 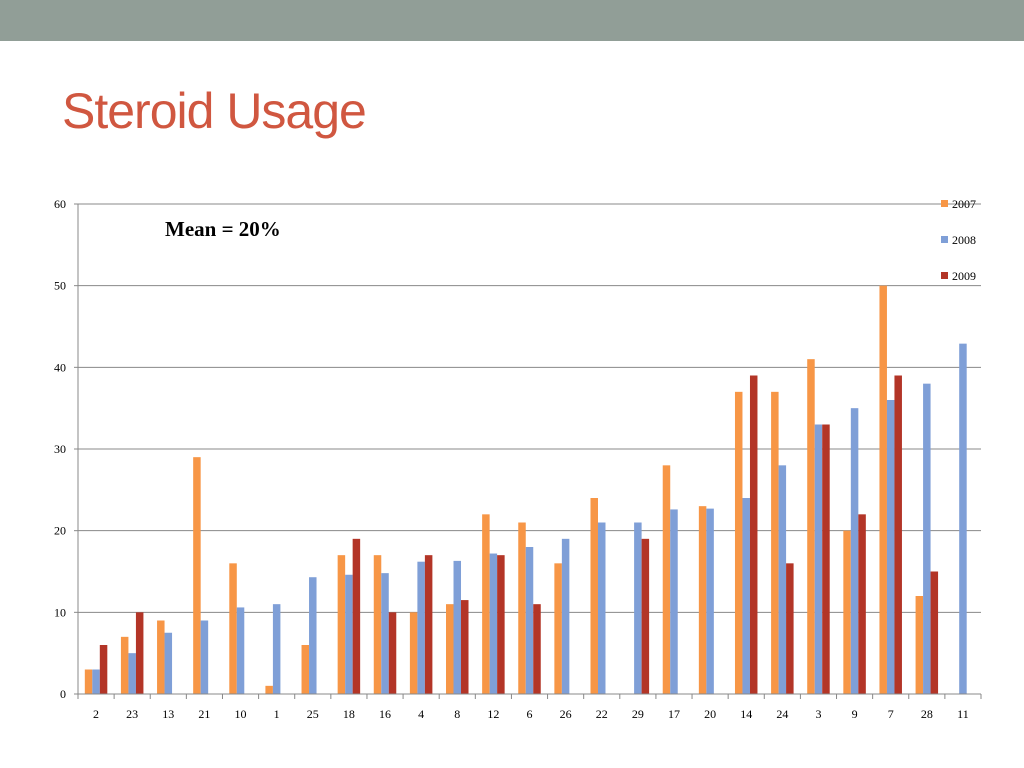 I want to click on y-tick-label: 30, so click(x=60, y=449).